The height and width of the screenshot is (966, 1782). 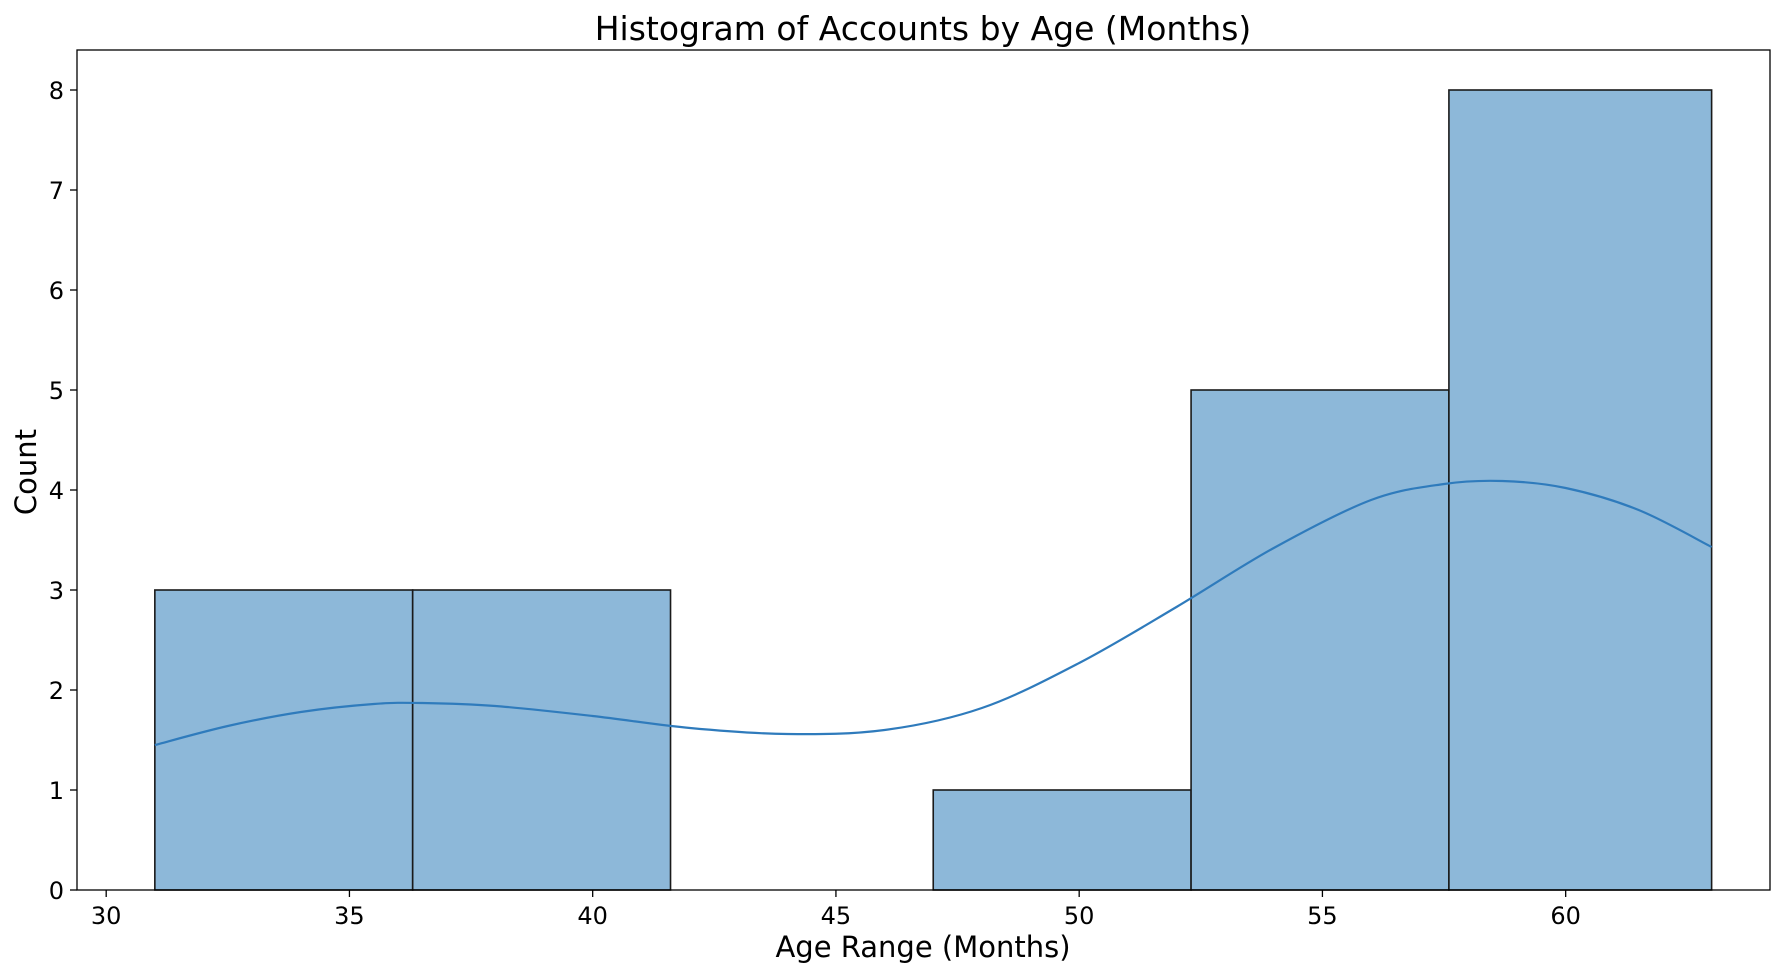 I want to click on x-tick-label: 60, so click(x=1565, y=916).